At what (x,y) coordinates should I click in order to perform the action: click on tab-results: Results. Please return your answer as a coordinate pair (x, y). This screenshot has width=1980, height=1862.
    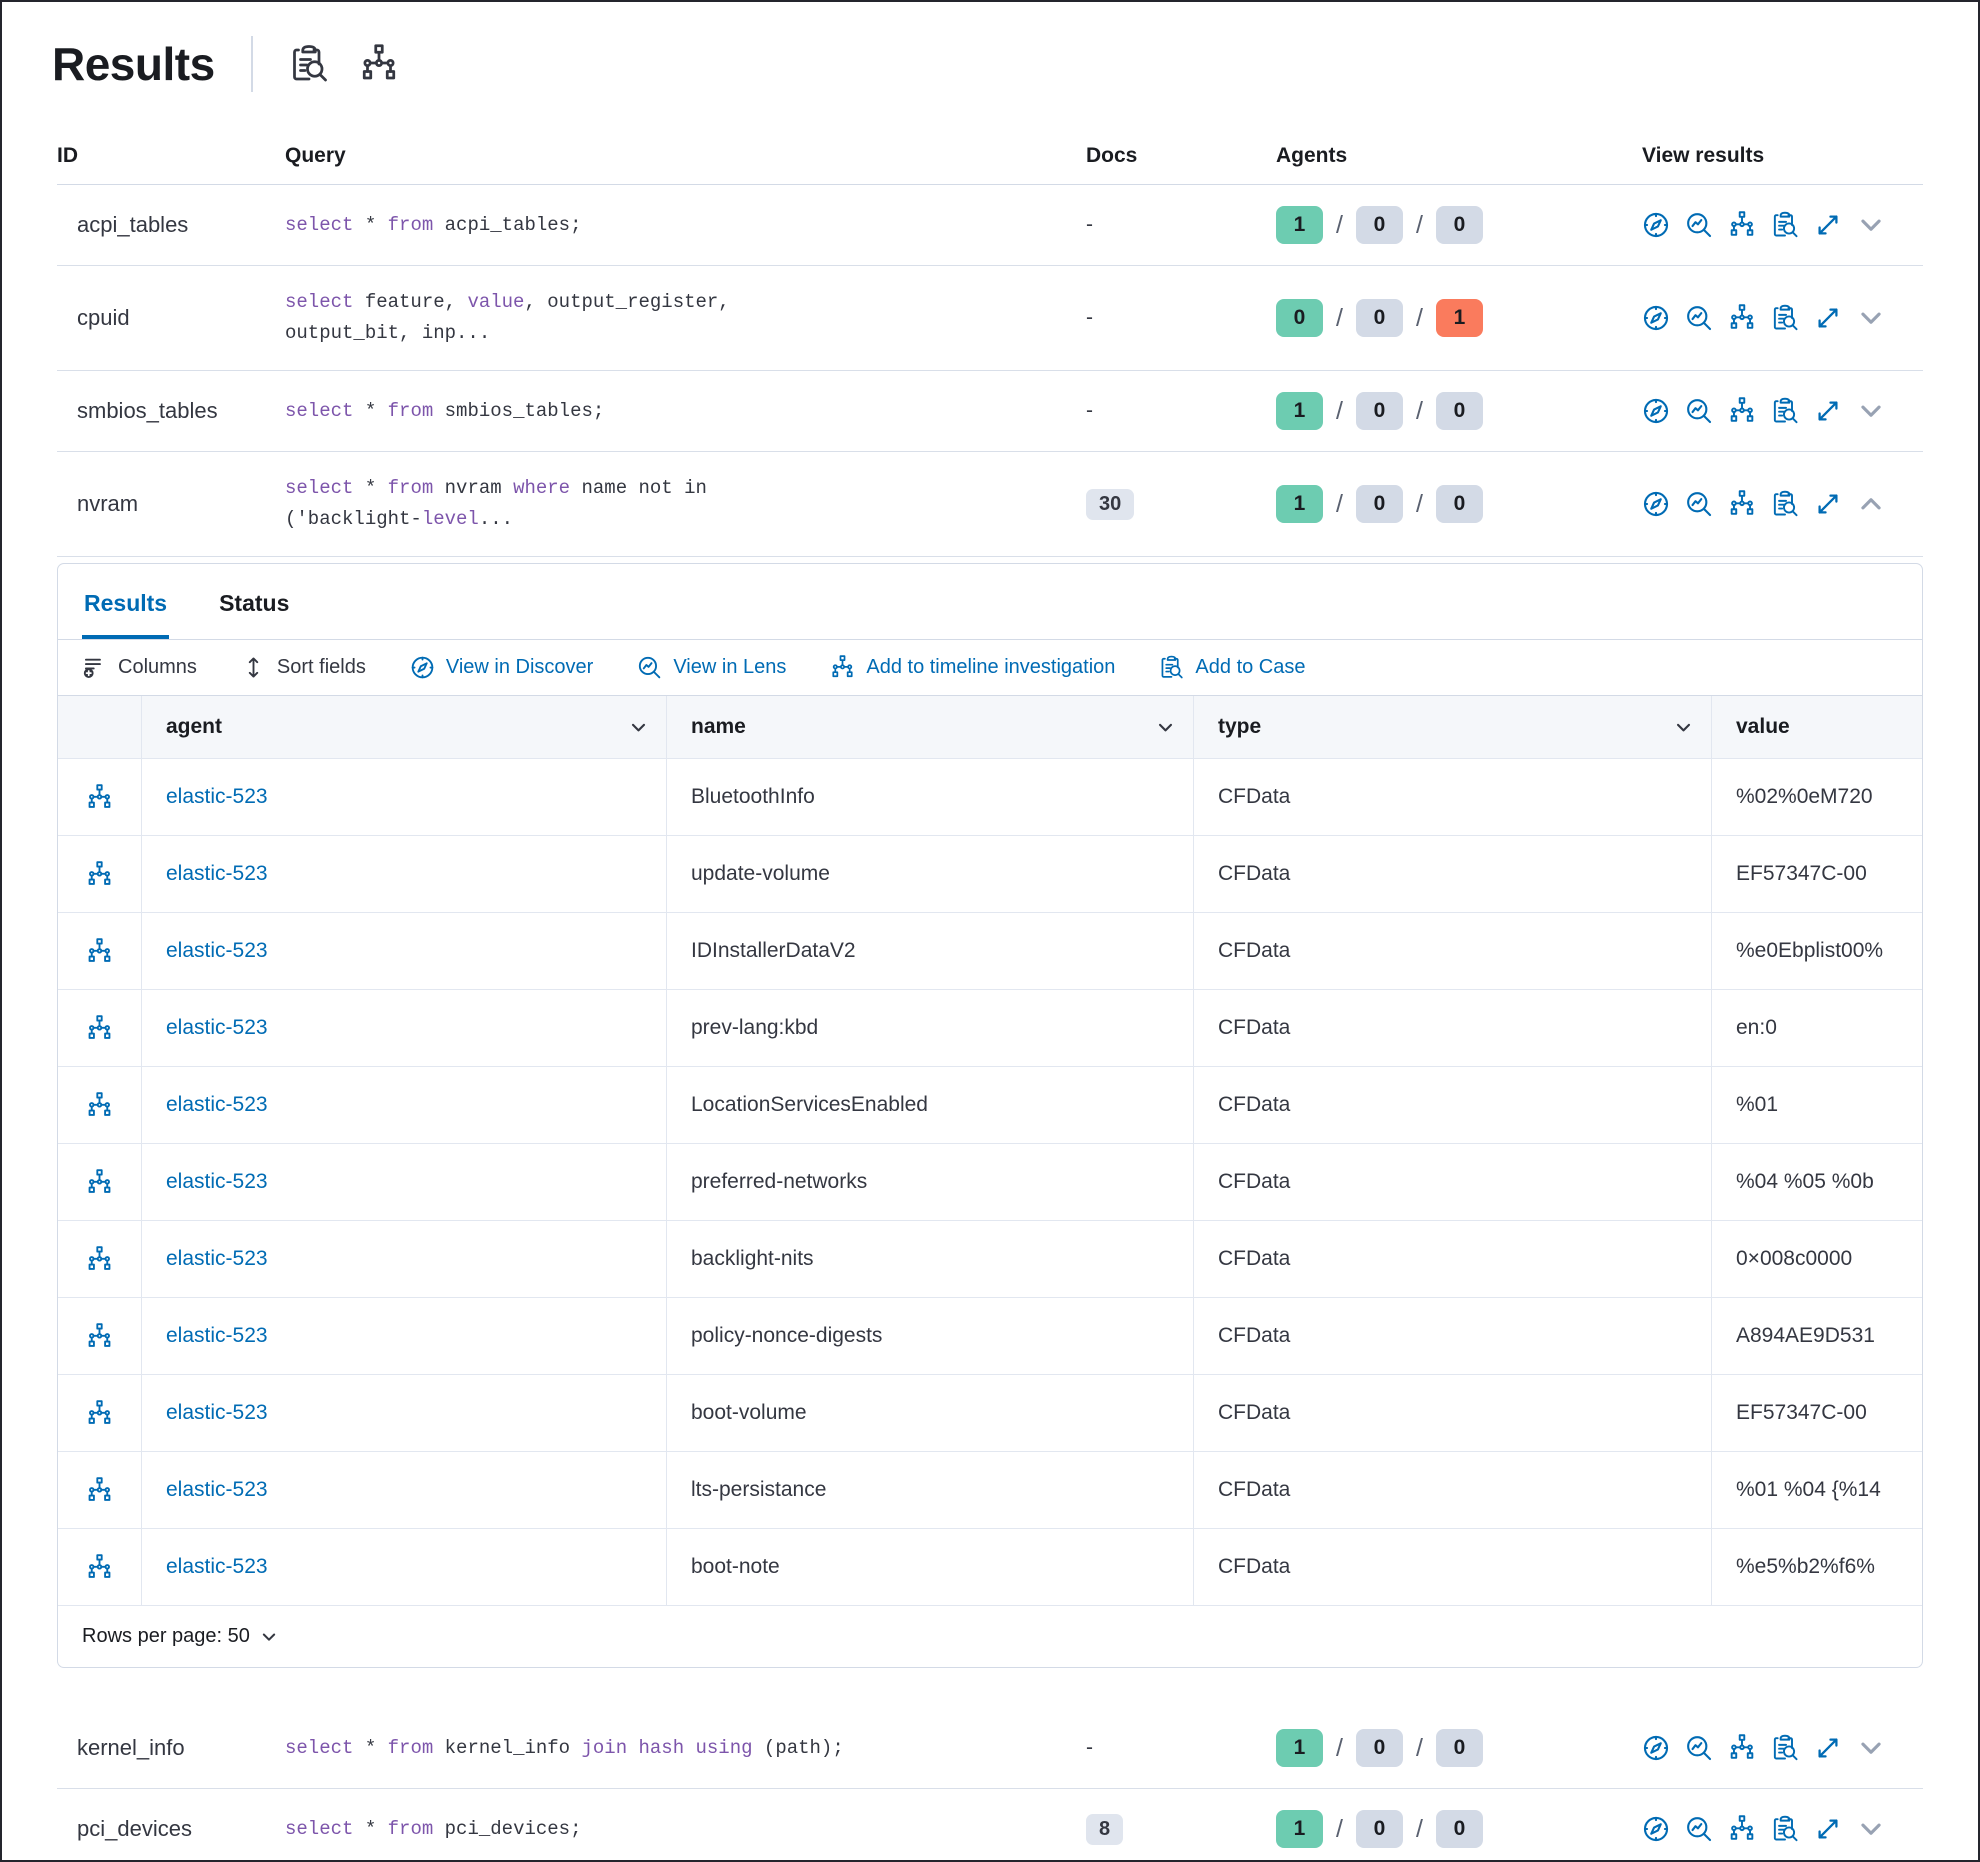
    Looking at the image, I should click on (126, 601).